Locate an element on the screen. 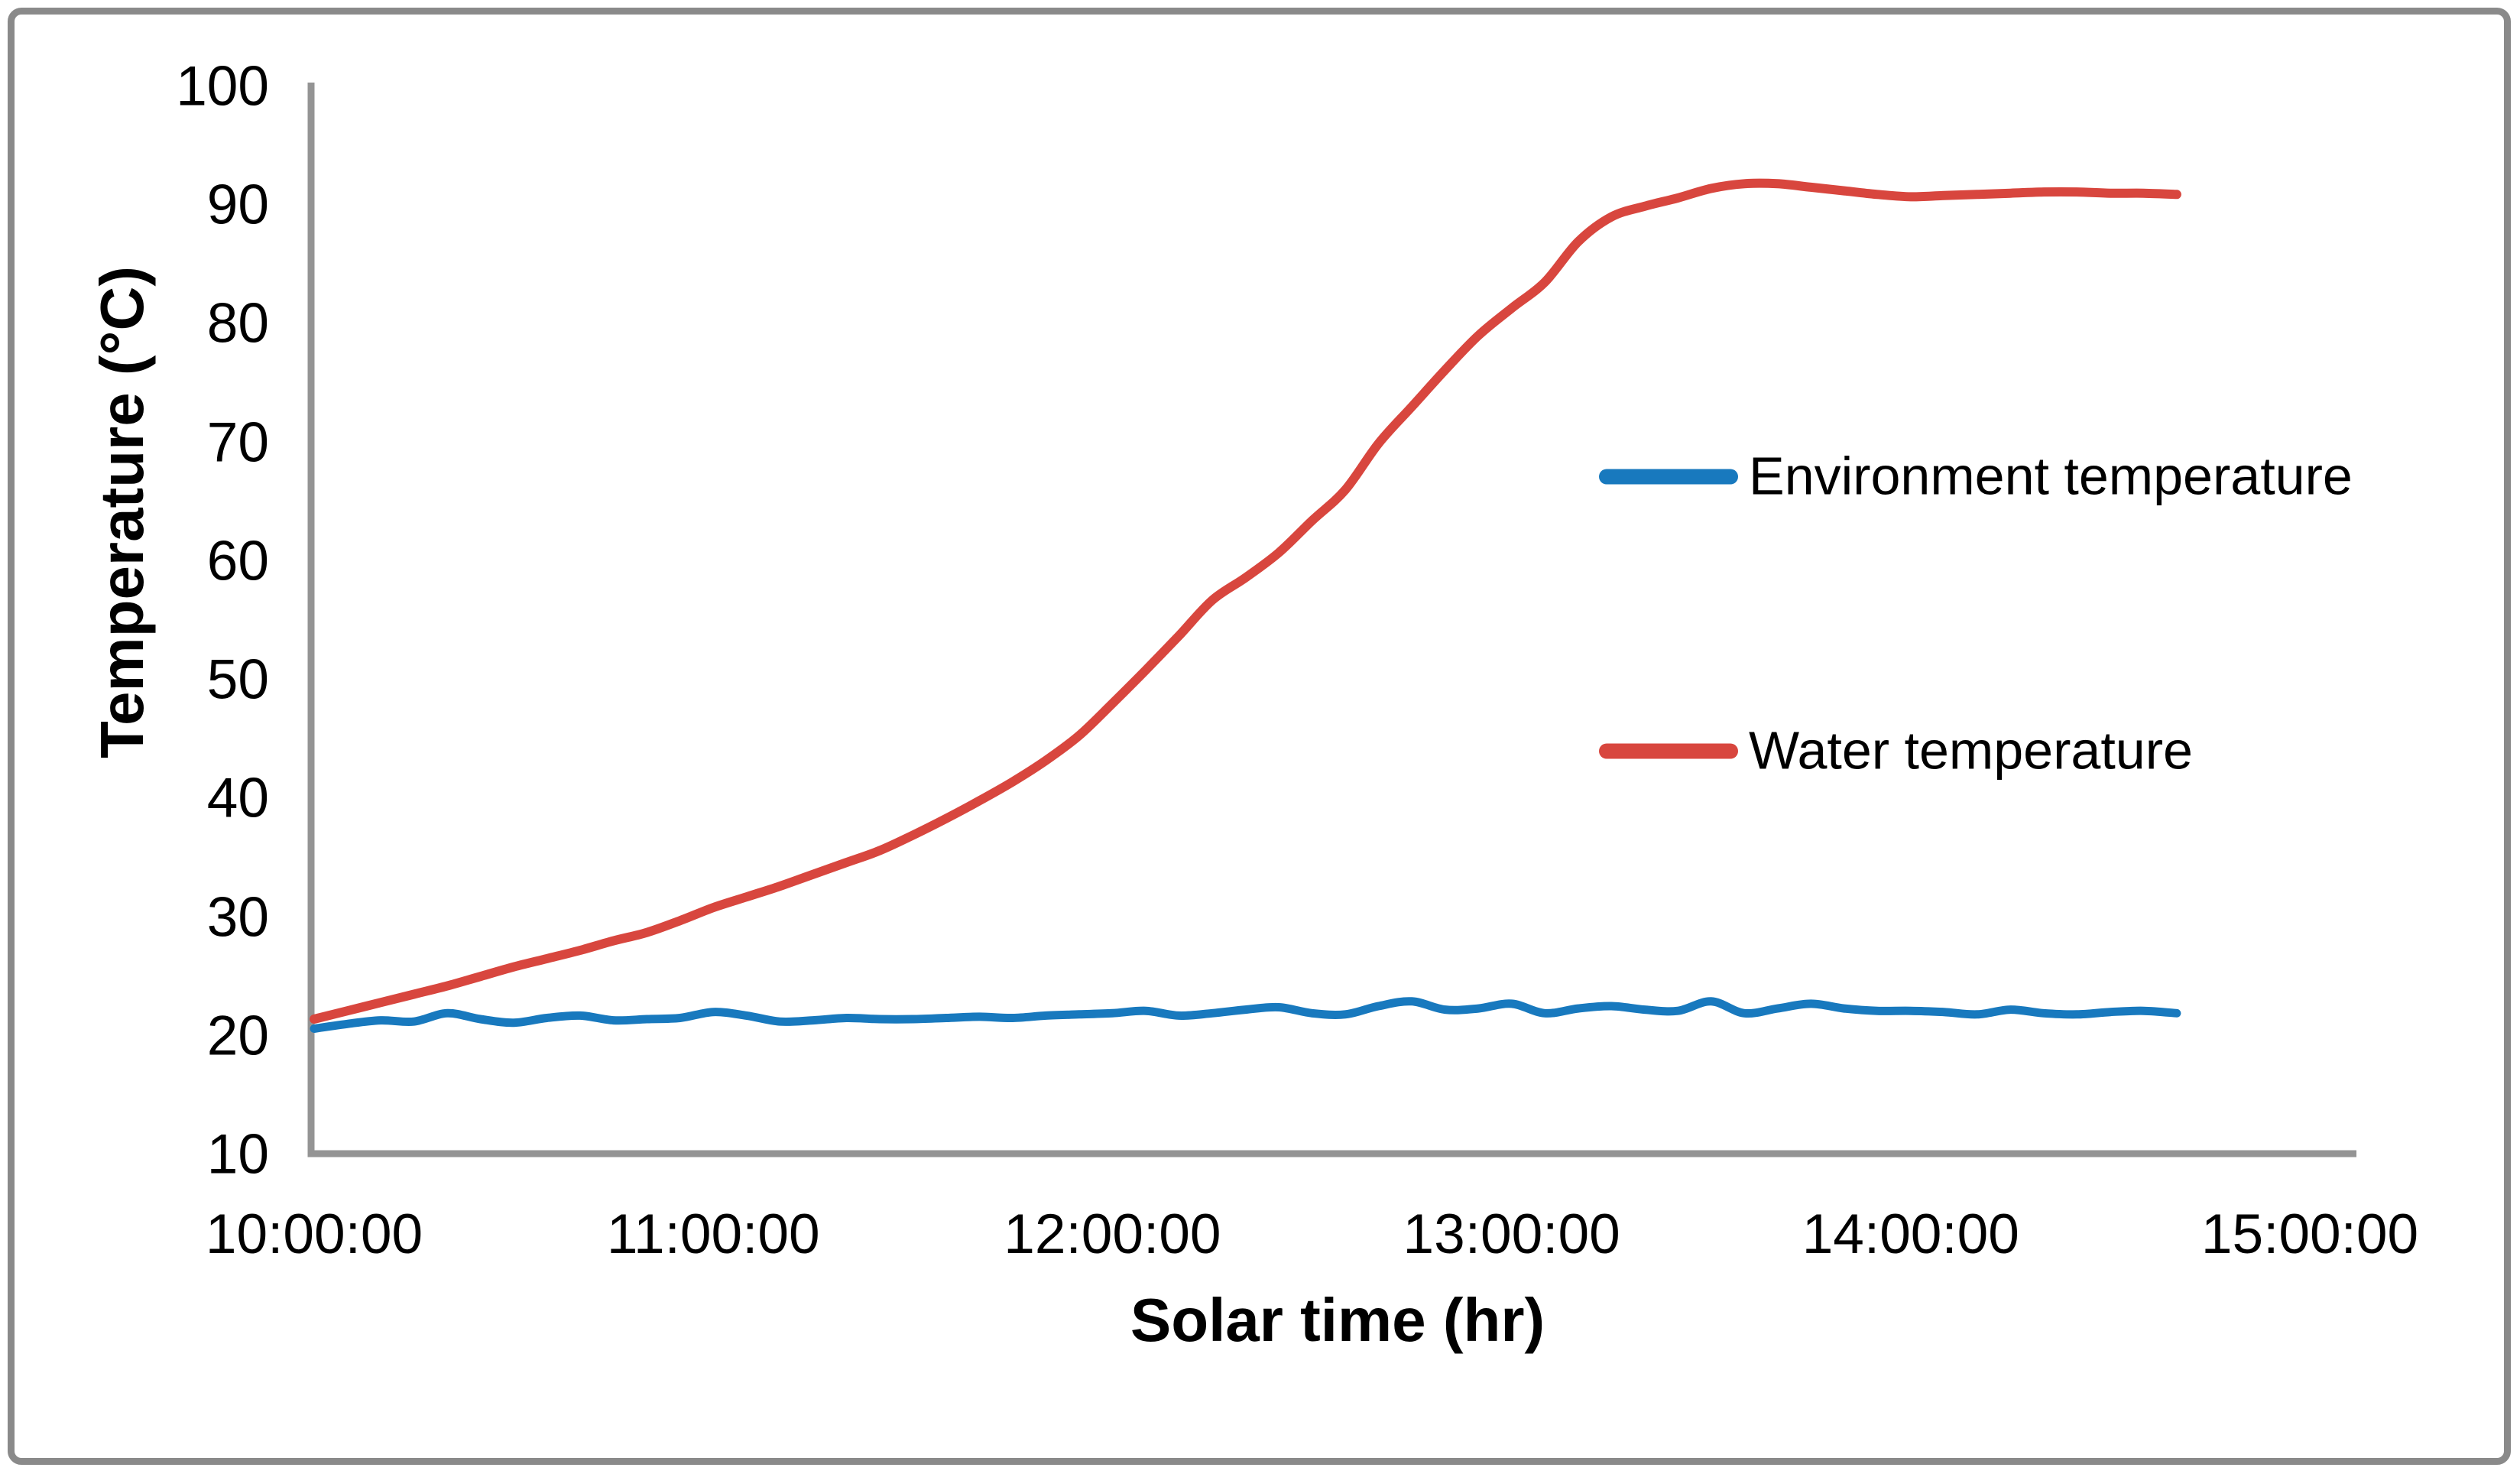  y-tick-label: 40 is located at coordinates (238, 798).